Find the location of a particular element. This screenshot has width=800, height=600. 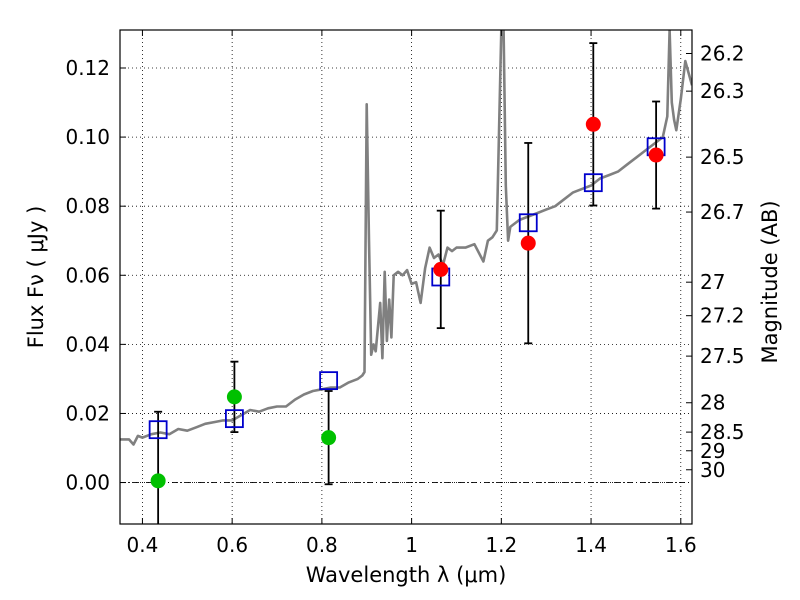

x-tick-label: 1.4 is located at coordinates (591, 545).